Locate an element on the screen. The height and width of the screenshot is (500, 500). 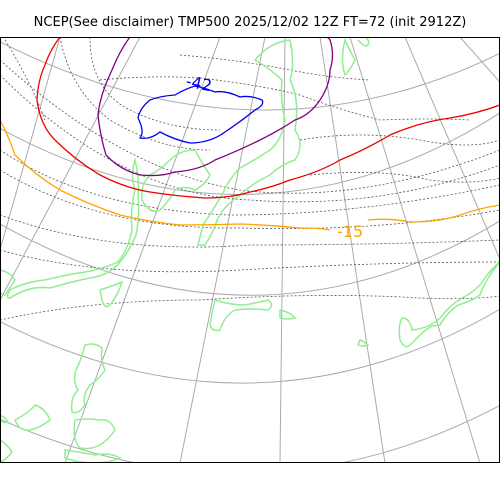
isotherm-orange-east is located at coordinates (433, 213).